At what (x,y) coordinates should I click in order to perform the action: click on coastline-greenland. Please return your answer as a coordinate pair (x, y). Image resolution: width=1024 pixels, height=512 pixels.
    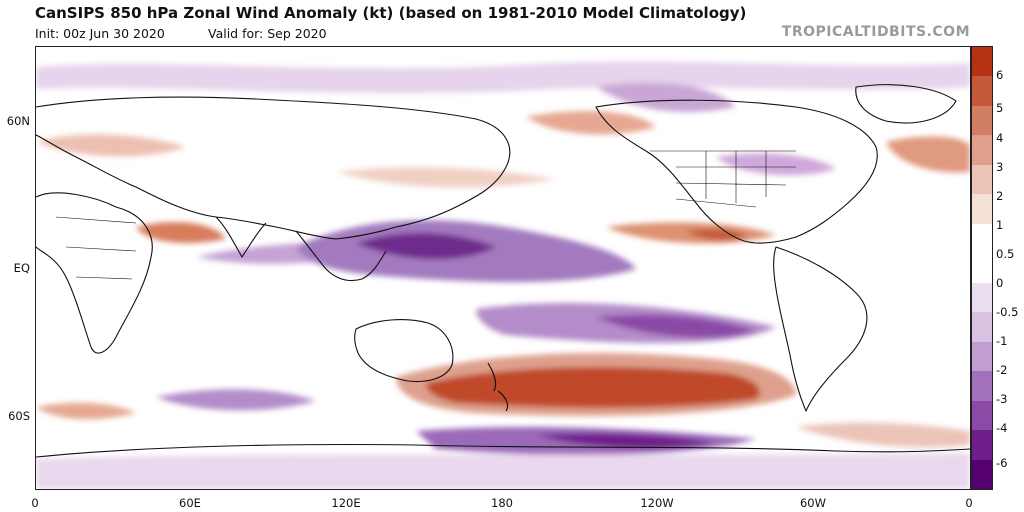
    Looking at the image, I should click on (906, 104).